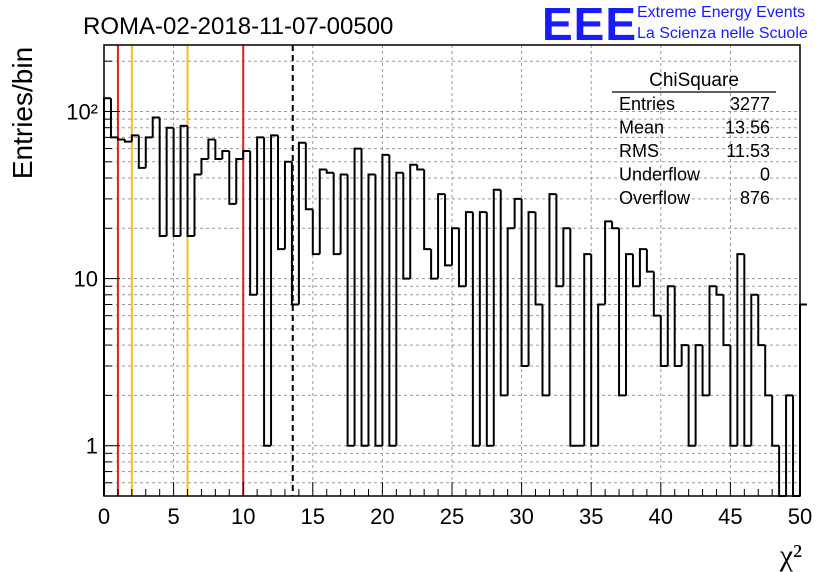 This screenshot has width=836, height=572. I want to click on stats-row-value: 13.56, so click(747, 128).